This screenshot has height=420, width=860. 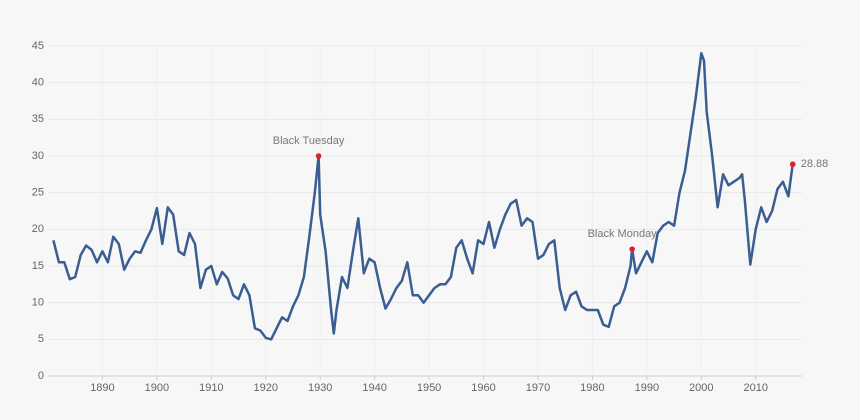 What do you see at coordinates (38, 266) in the screenshot?
I see `y-tick-label: 15` at bounding box center [38, 266].